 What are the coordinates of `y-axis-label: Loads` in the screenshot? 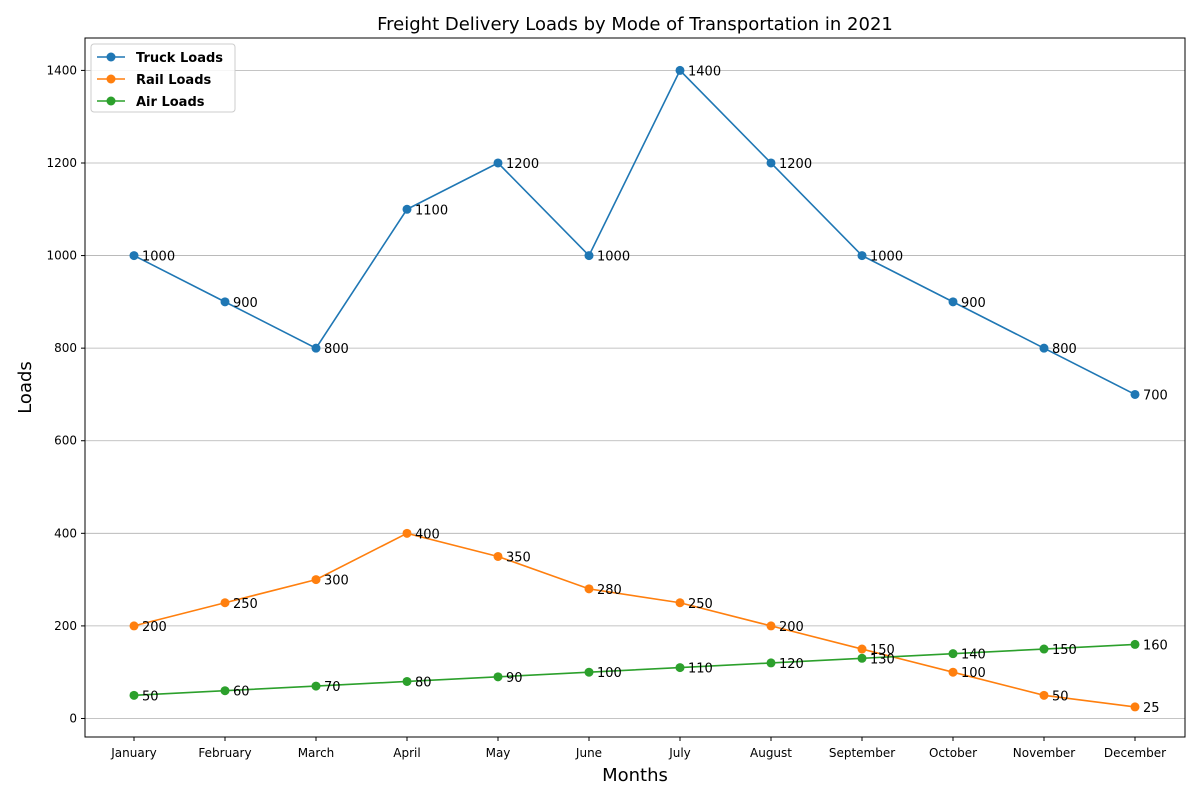 It's located at (25, 387).